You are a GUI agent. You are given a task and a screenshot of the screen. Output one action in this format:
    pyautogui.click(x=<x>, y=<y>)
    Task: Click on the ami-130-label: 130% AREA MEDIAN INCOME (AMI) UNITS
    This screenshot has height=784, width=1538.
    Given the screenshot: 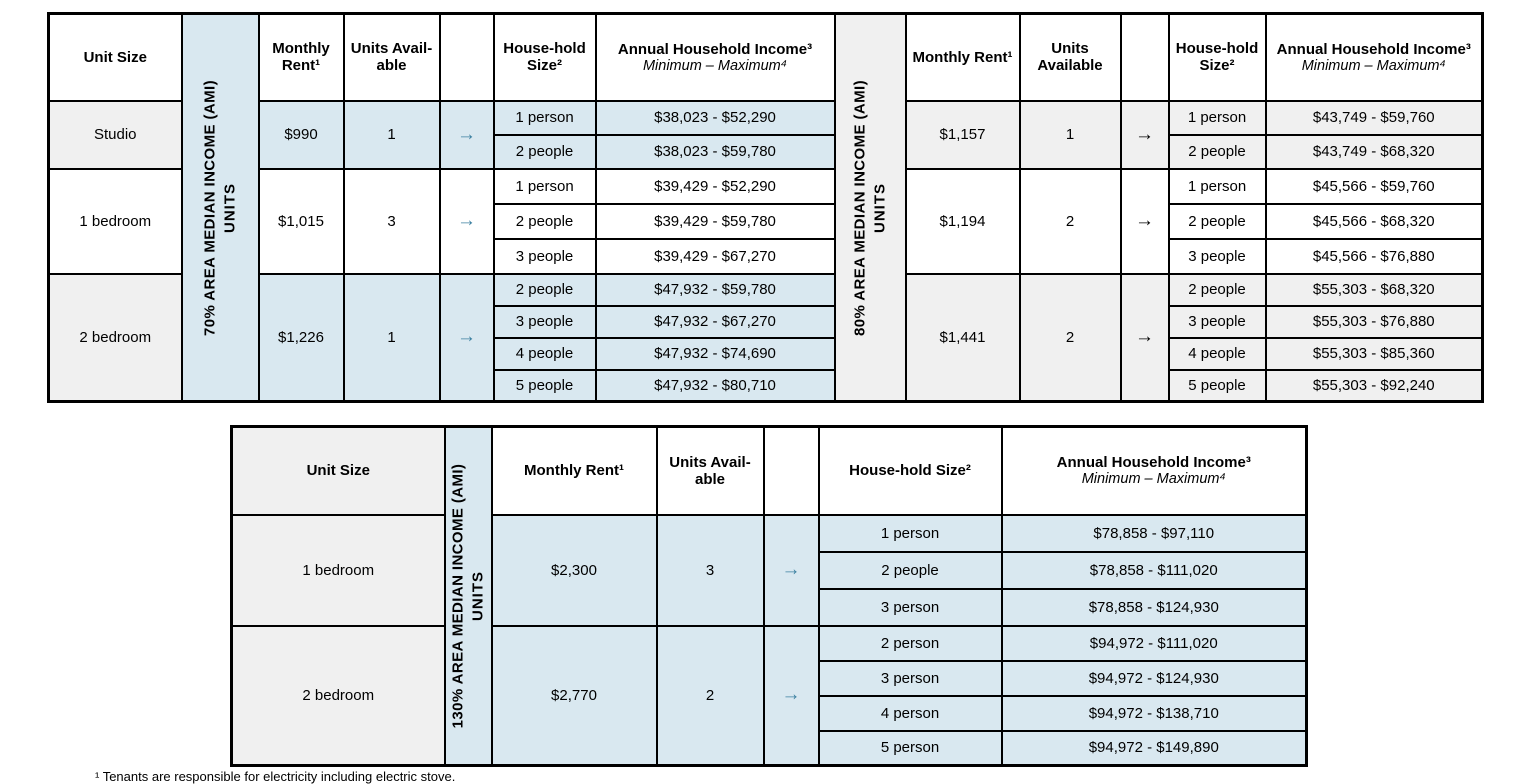 What is the action you would take?
    pyautogui.click(x=468, y=596)
    